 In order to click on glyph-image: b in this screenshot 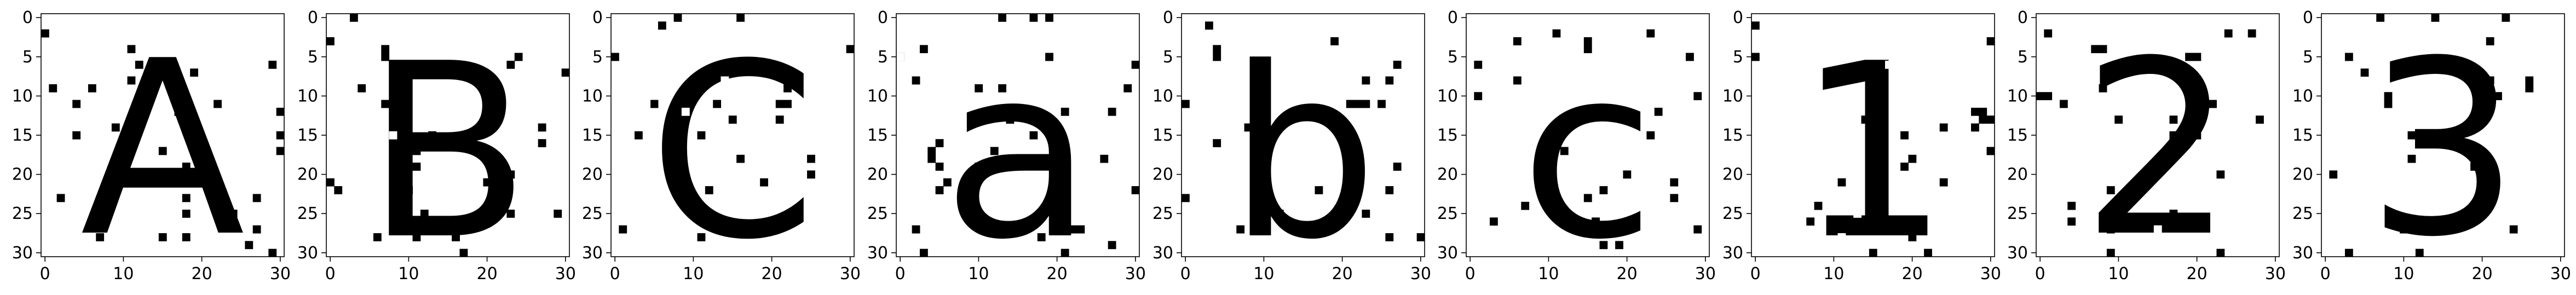, I will do `click(1303, 137)`.